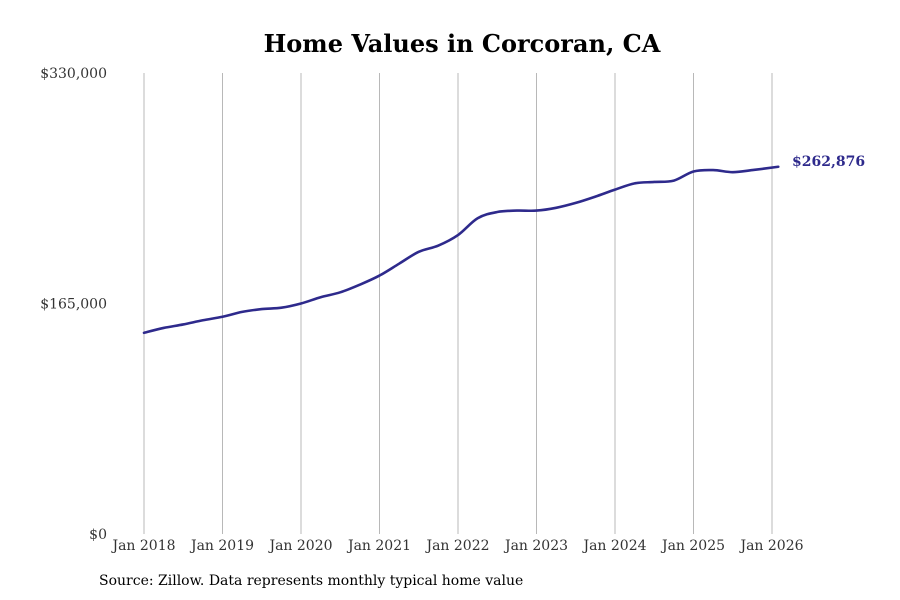 The width and height of the screenshot is (900, 600). I want to click on y-tick-label-1: $165,000, so click(73, 305).